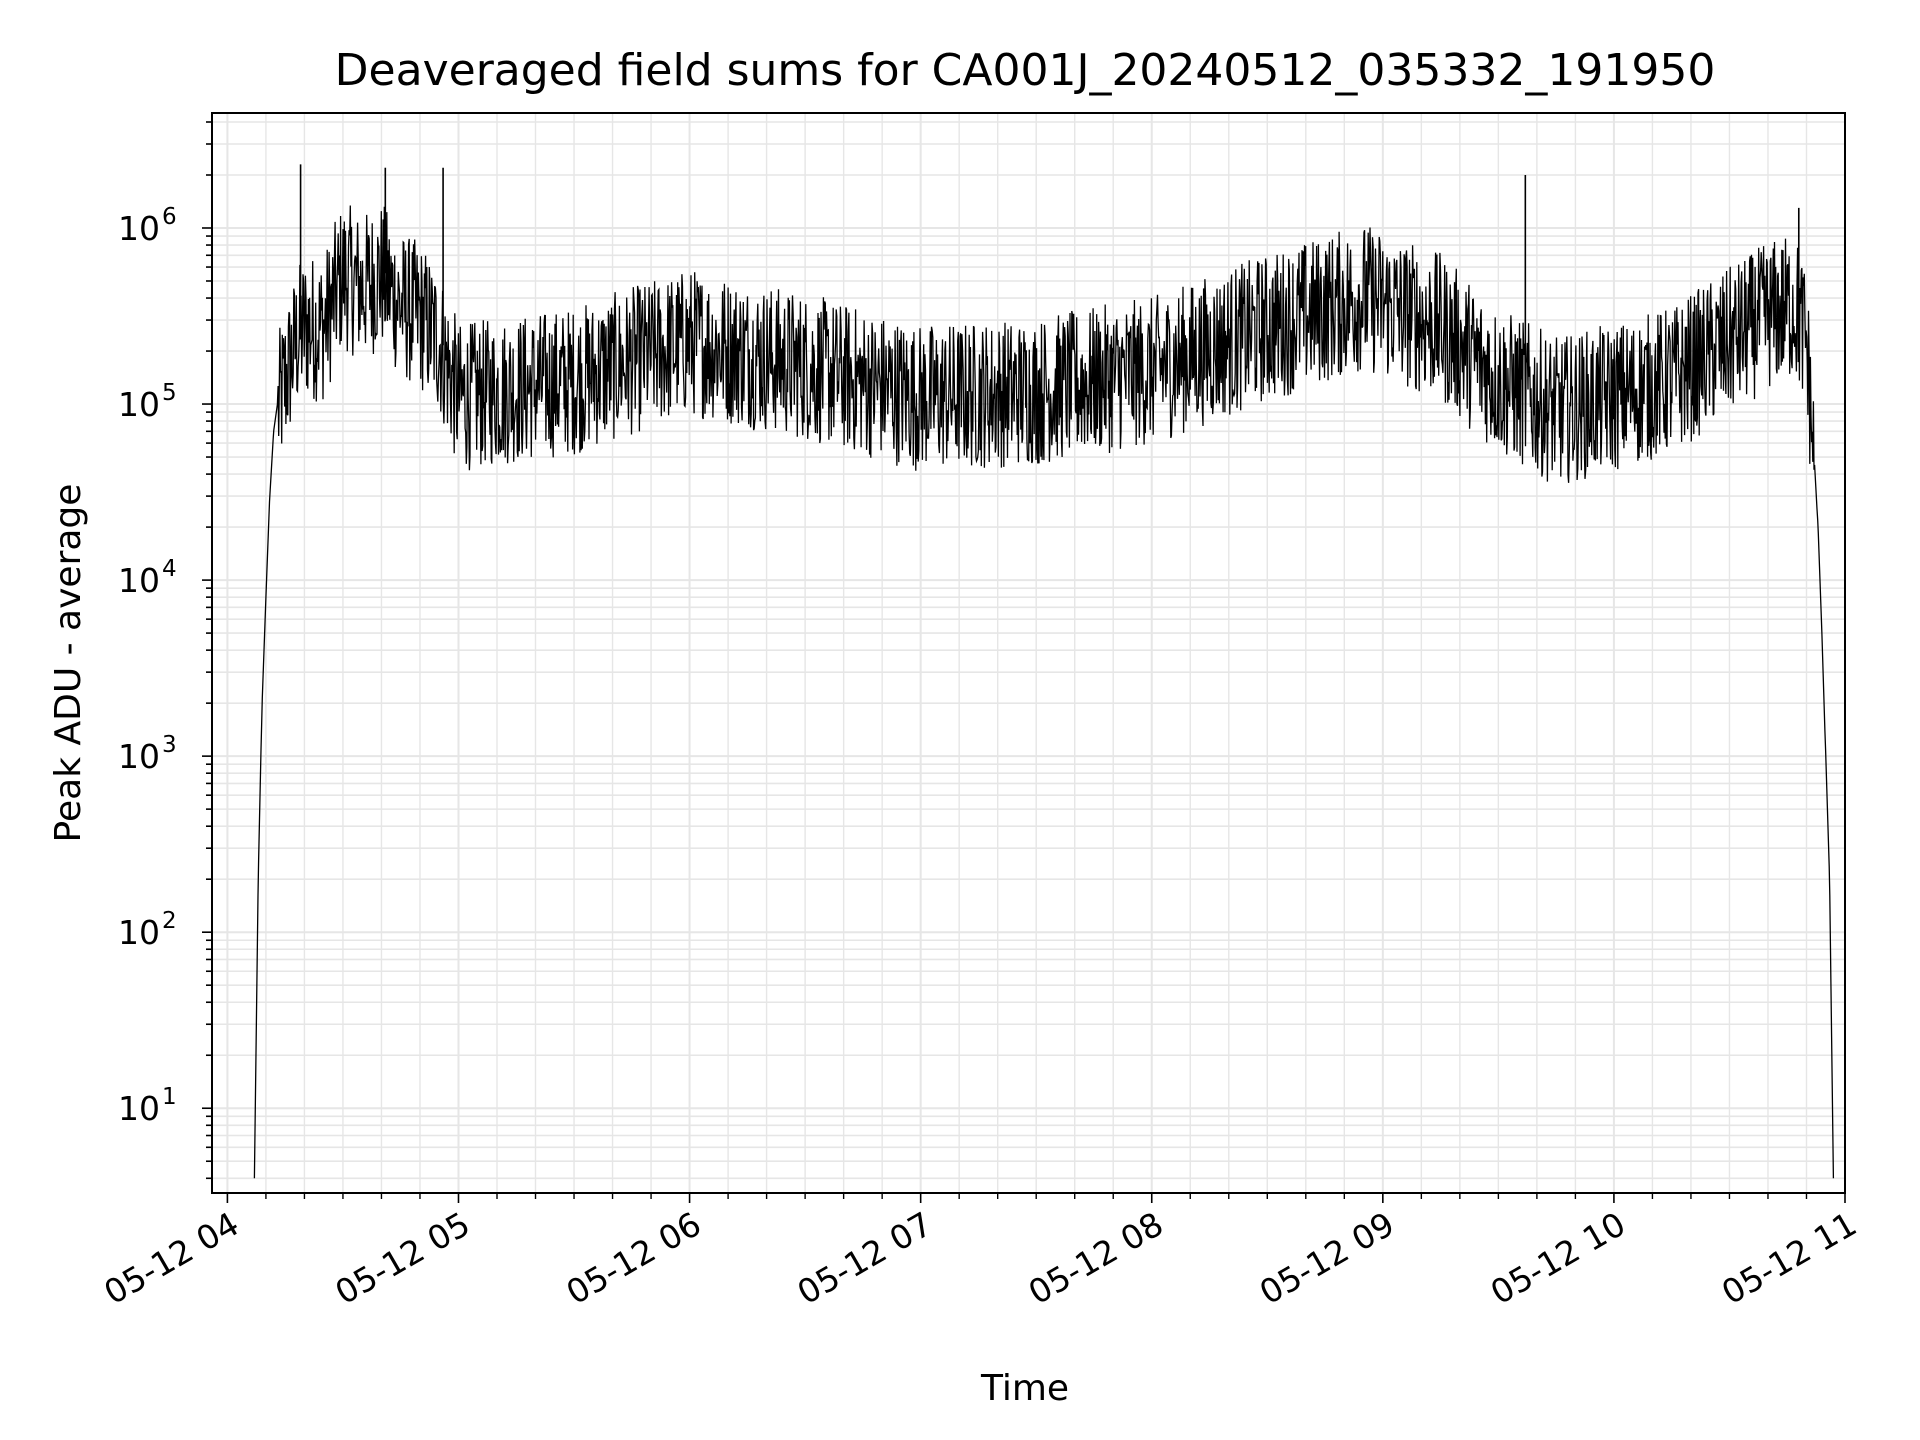 This screenshot has width=1920, height=1440. Describe the element at coordinates (169, 217) in the screenshot. I see `y-tick-exponent: 6` at that location.